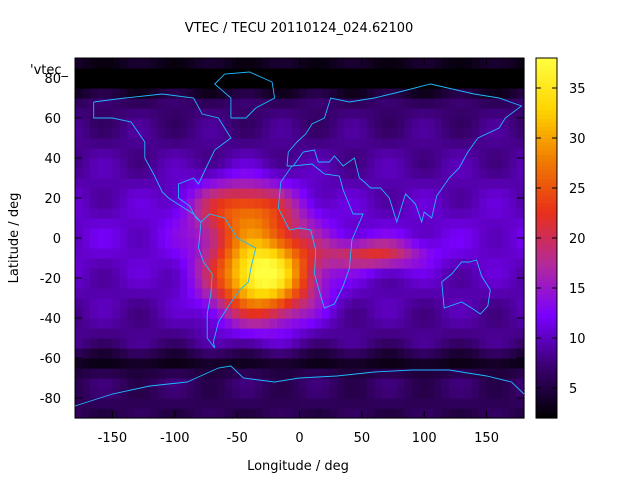  What do you see at coordinates (50, 319) in the screenshot?
I see `y-tick-label: -40` at bounding box center [50, 319].